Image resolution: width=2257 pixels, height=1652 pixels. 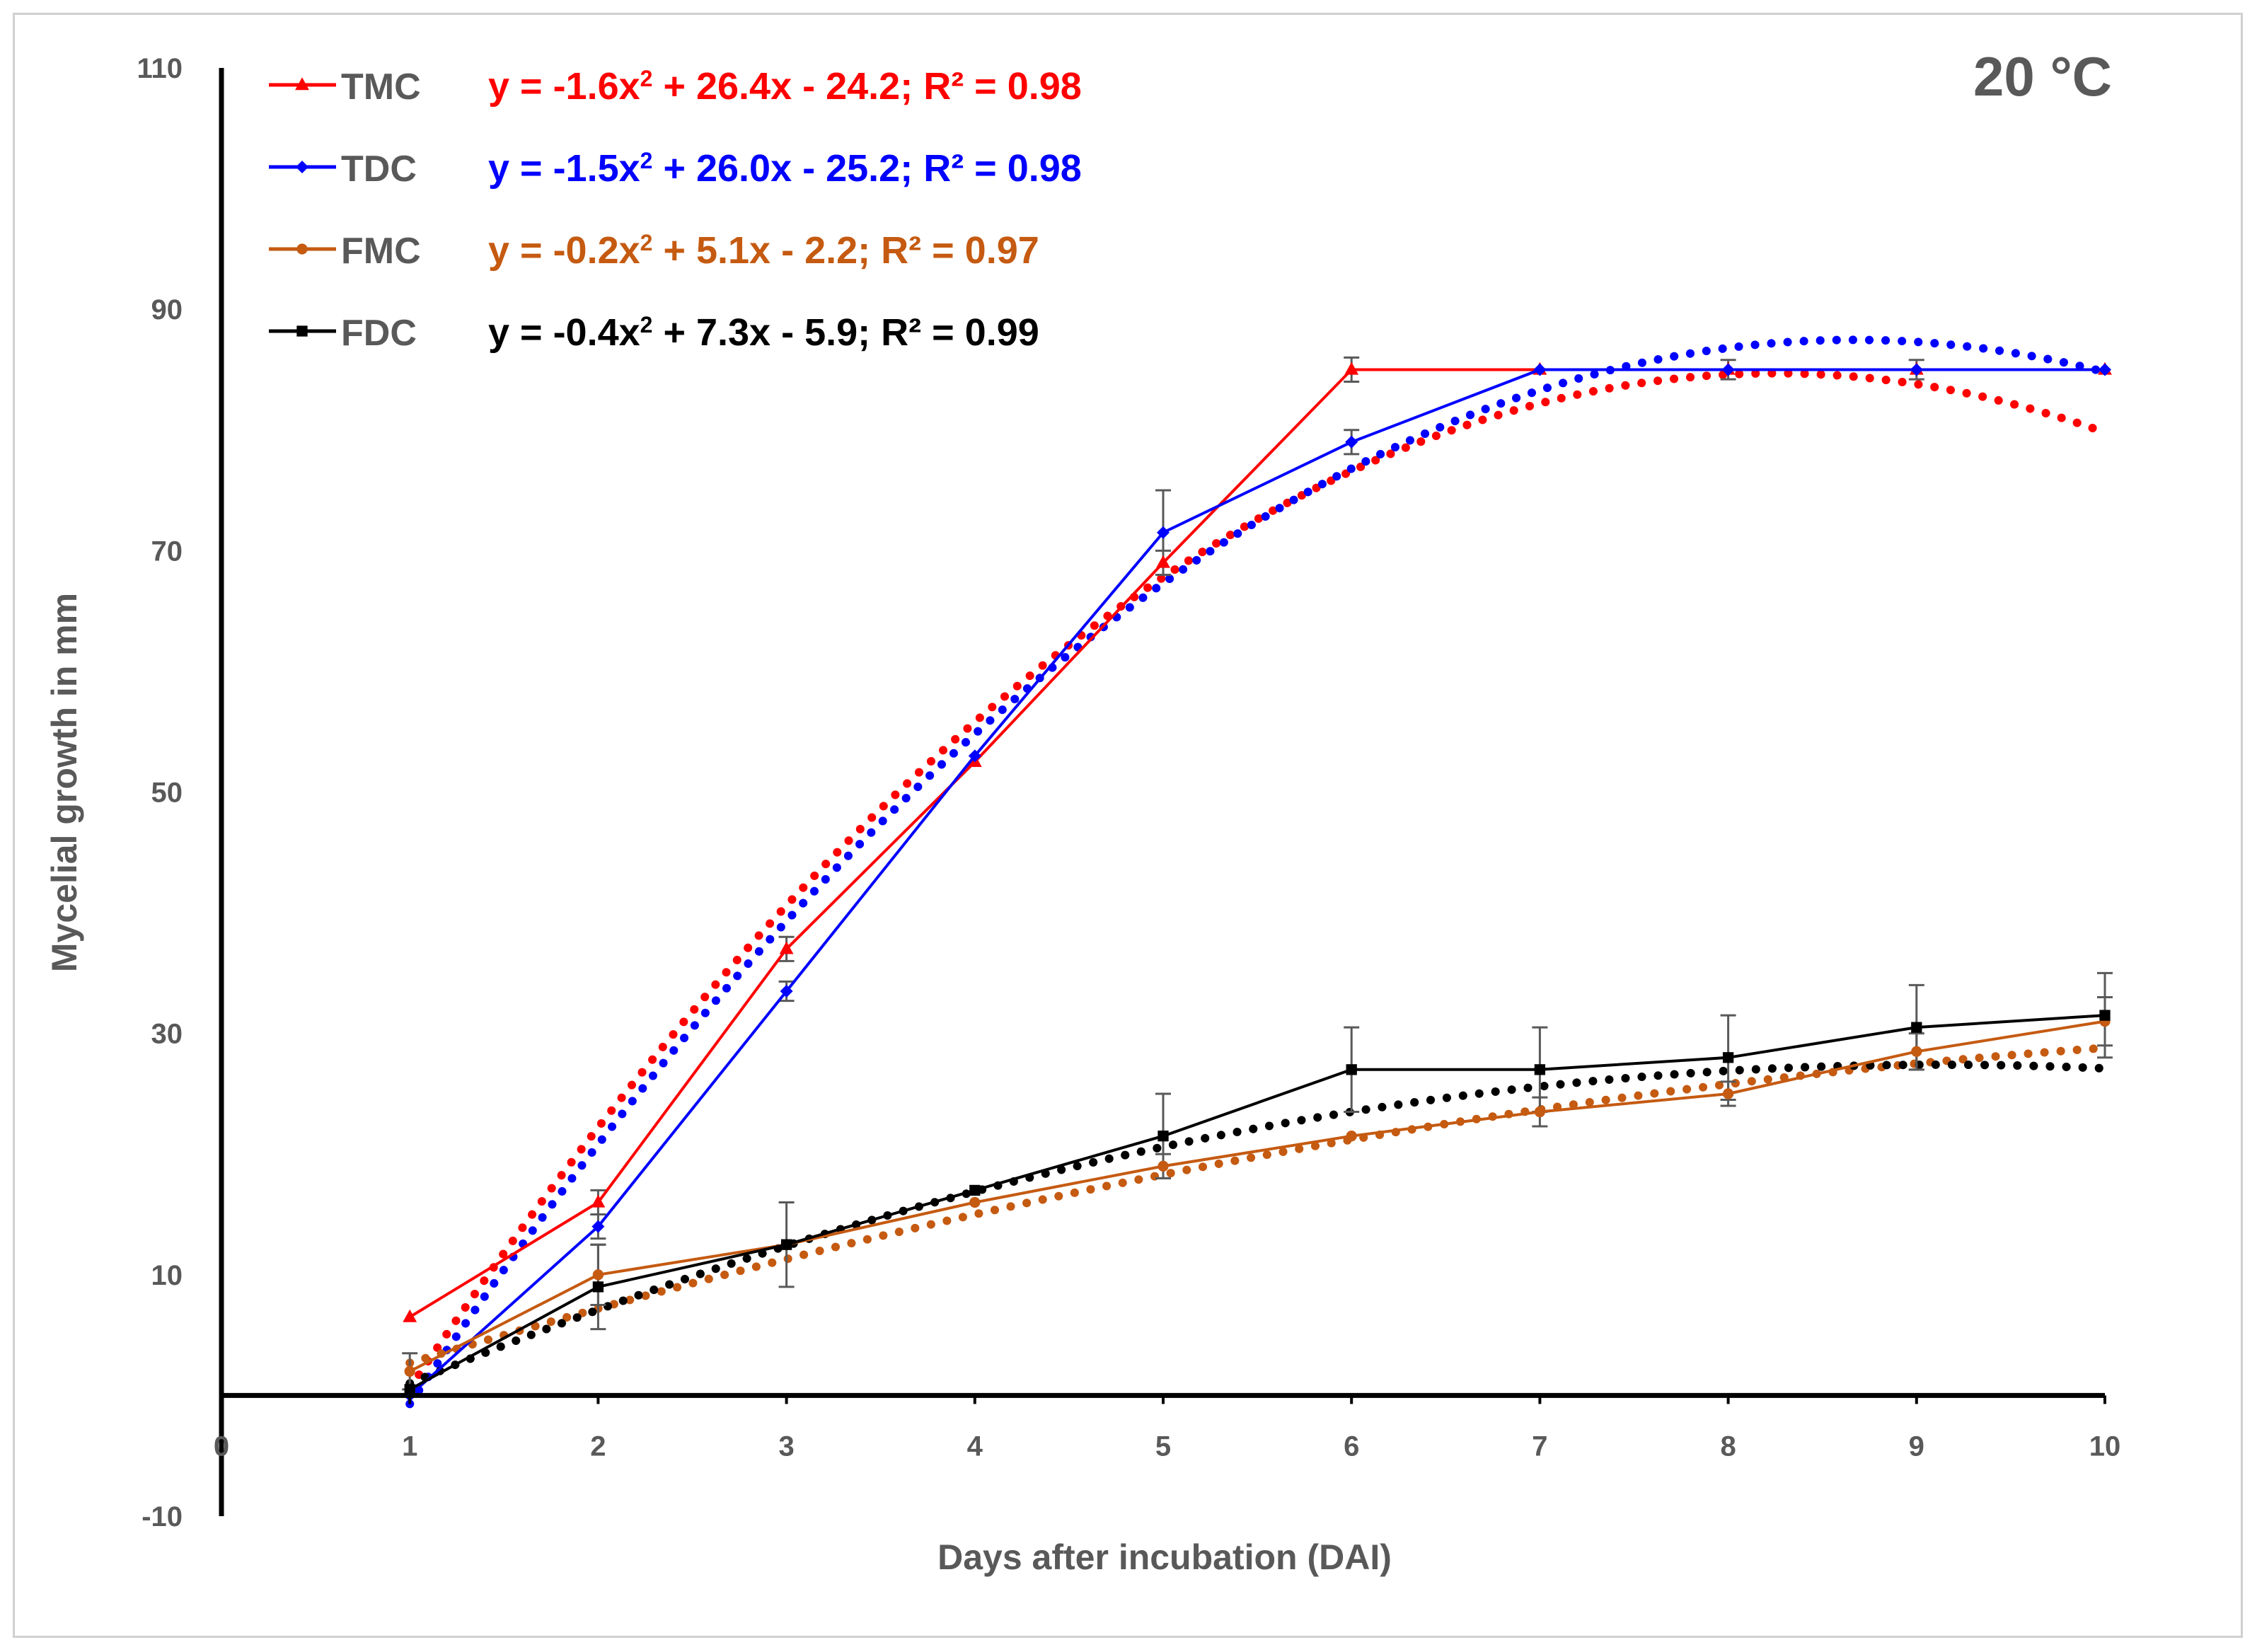 What do you see at coordinates (162, 1516) in the screenshot?
I see `y-tick-label: -10` at bounding box center [162, 1516].